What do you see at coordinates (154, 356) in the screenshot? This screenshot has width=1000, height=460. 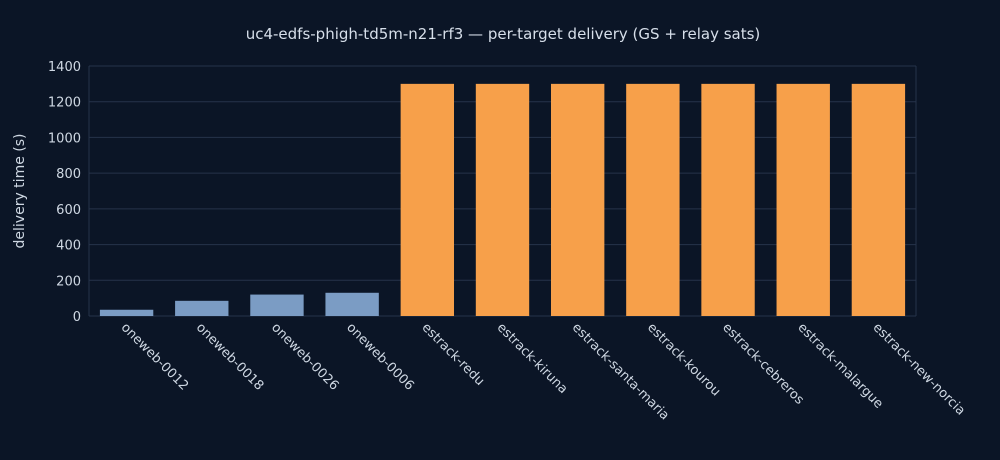 I see `x-tick-label: oneweb-0012` at bounding box center [154, 356].